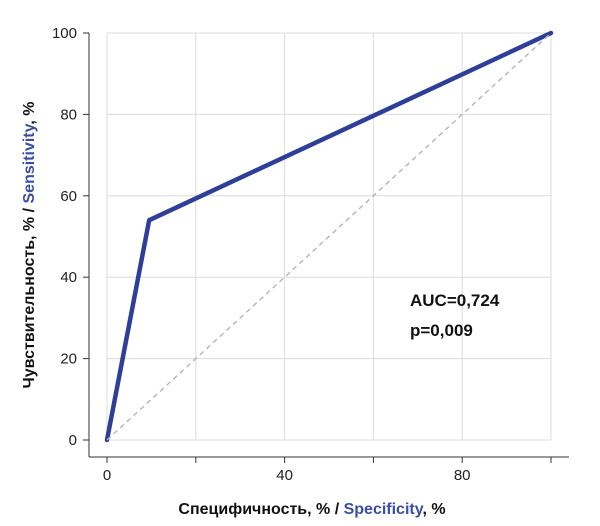 This screenshot has height=526, width=600. Describe the element at coordinates (29, 163) in the screenshot. I see `y-axis-title-en: Sensitivity` at that location.